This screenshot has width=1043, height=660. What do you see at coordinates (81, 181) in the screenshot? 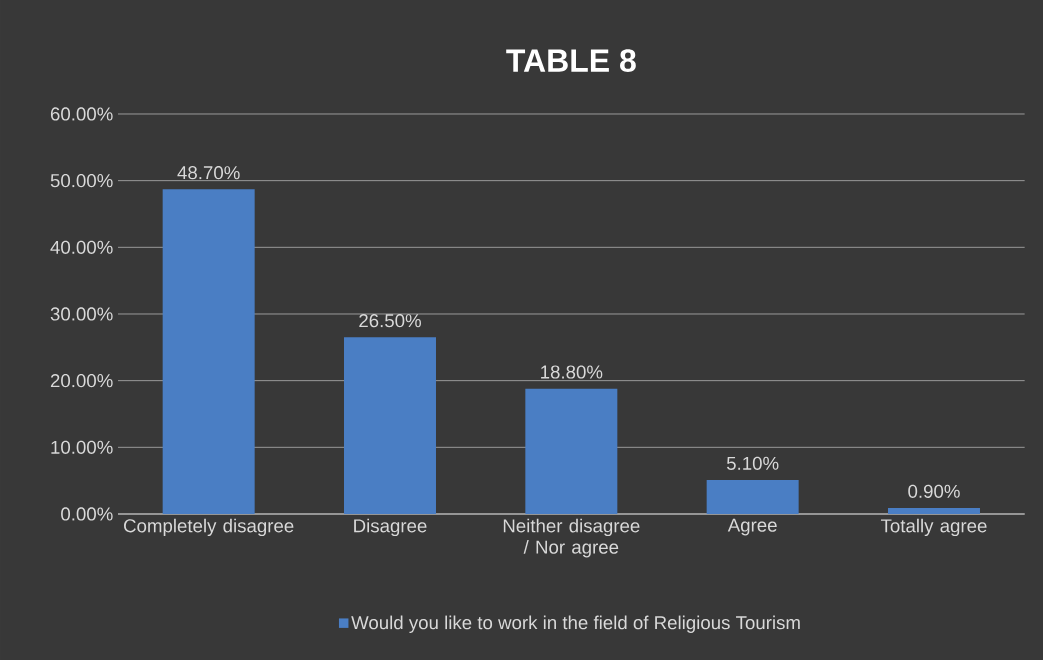
I see `y-tick-label: 50.00%` at bounding box center [81, 181].